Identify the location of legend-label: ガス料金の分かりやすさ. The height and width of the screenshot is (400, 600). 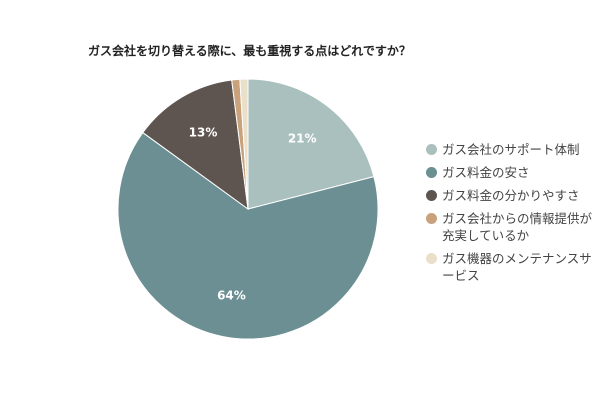
(511, 195).